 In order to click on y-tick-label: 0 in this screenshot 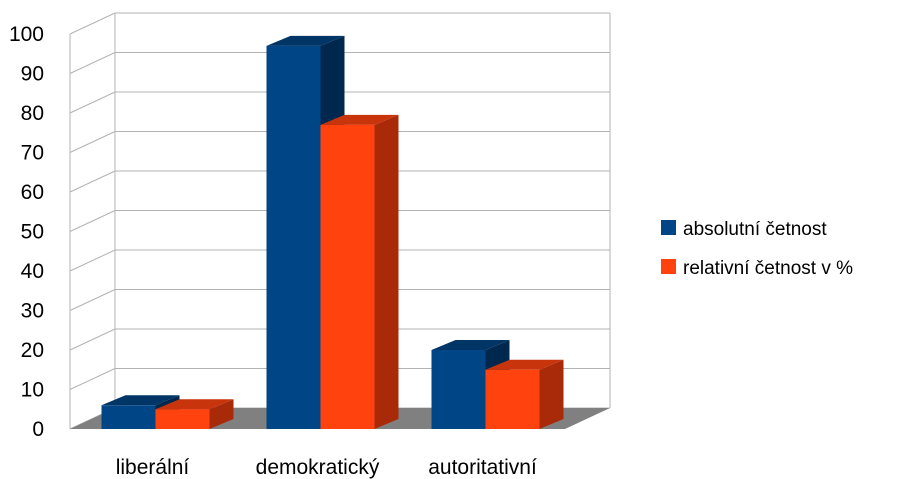, I will do `click(38, 429)`.